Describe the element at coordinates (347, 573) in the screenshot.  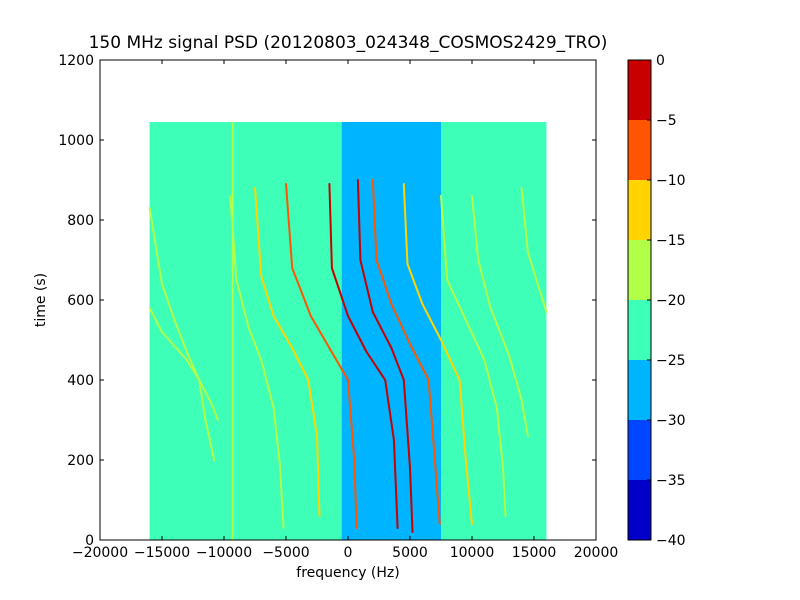
I see `x-axis-label: frequency (Hz)` at that location.